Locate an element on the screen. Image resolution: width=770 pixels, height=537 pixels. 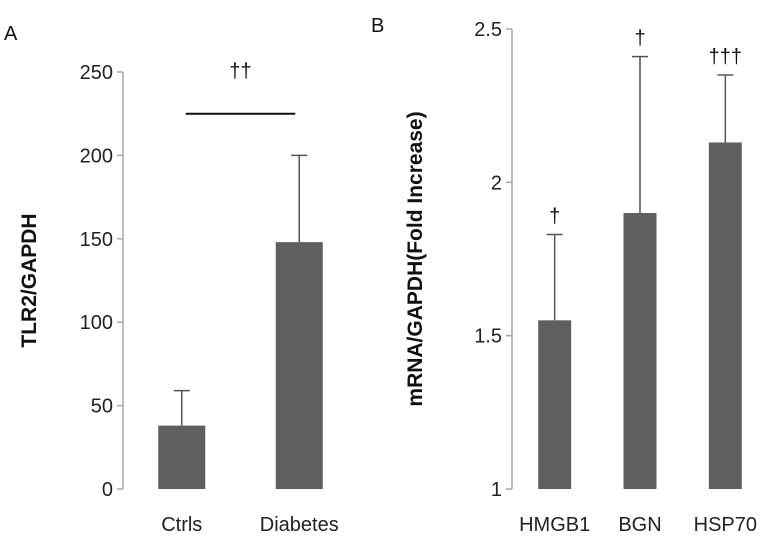
y-axis-label: TLR2/GAPDH is located at coordinates (29, 280).